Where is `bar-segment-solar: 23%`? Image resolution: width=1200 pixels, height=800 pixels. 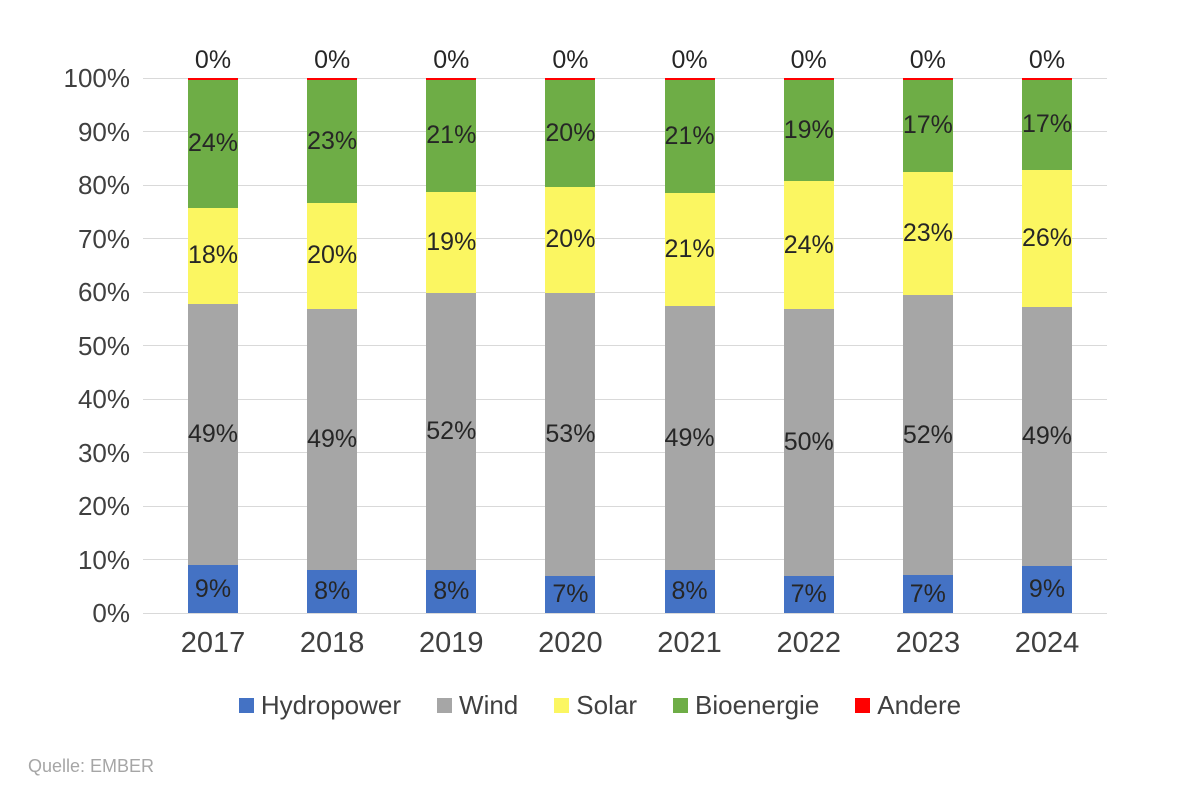
bar-segment-solar: 23% is located at coordinates (927, 233).